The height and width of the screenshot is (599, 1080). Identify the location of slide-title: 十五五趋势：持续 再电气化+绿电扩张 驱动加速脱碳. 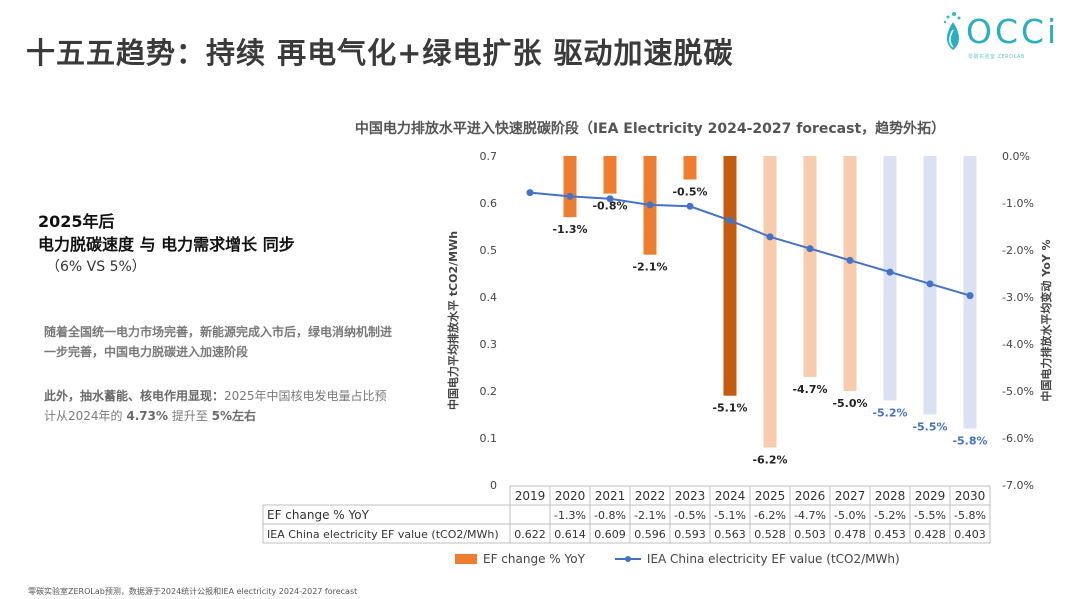
(380, 53).